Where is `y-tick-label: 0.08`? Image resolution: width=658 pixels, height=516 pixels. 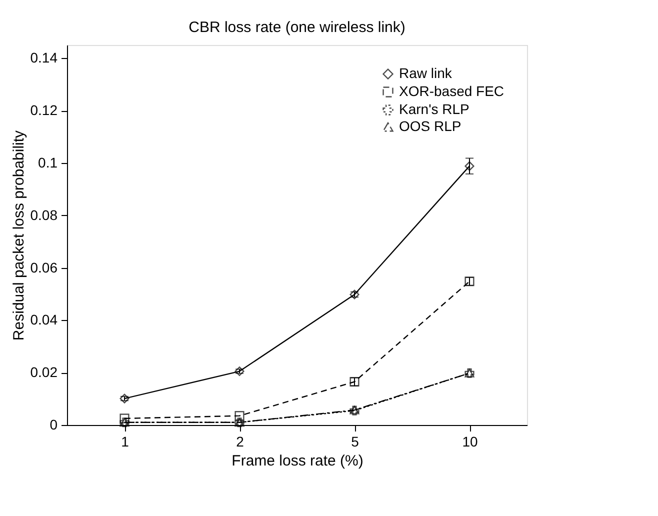 y-tick-label: 0.08 is located at coordinates (44, 214).